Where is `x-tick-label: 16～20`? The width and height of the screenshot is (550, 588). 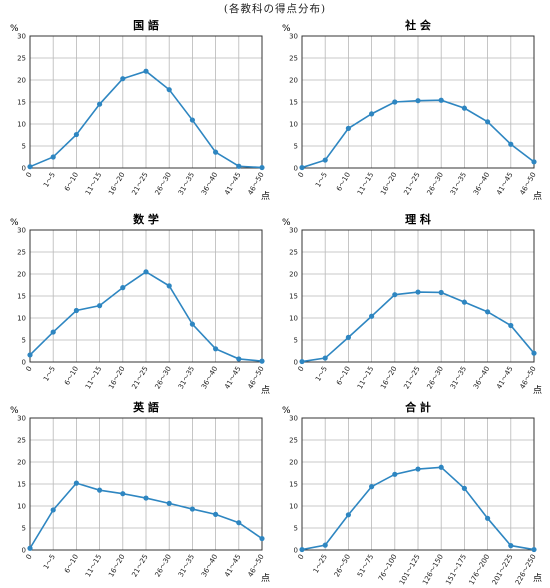
x-tick-label: 16～20 is located at coordinates (116, 184).